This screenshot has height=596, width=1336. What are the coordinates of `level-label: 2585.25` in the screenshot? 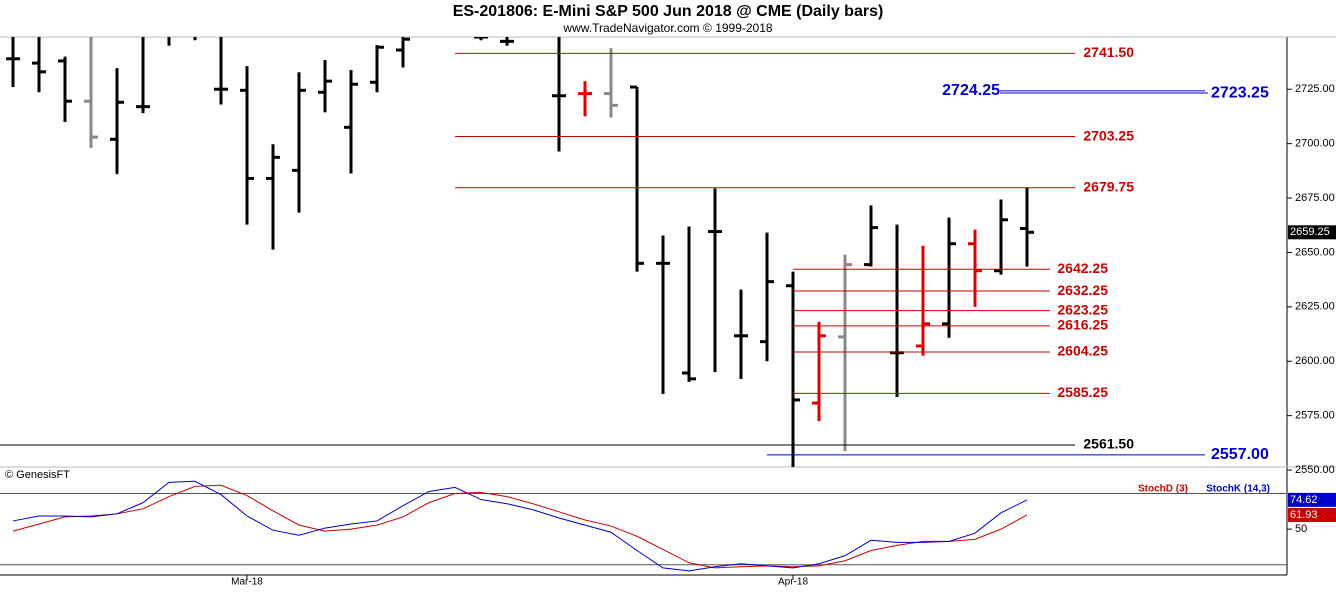 It's located at (1082, 392).